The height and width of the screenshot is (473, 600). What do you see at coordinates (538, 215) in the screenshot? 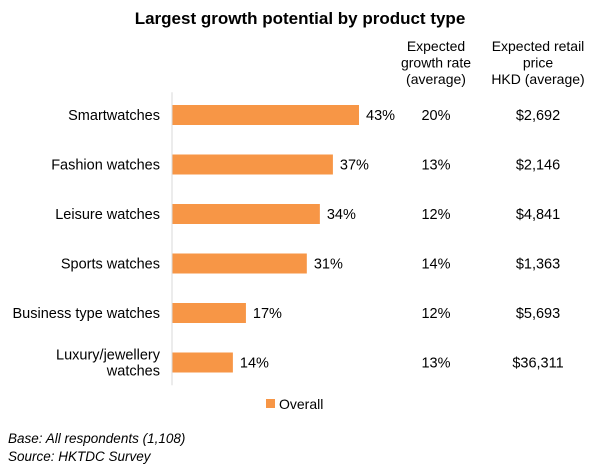
I see `table-cell-3-2: $4,841` at bounding box center [538, 215].